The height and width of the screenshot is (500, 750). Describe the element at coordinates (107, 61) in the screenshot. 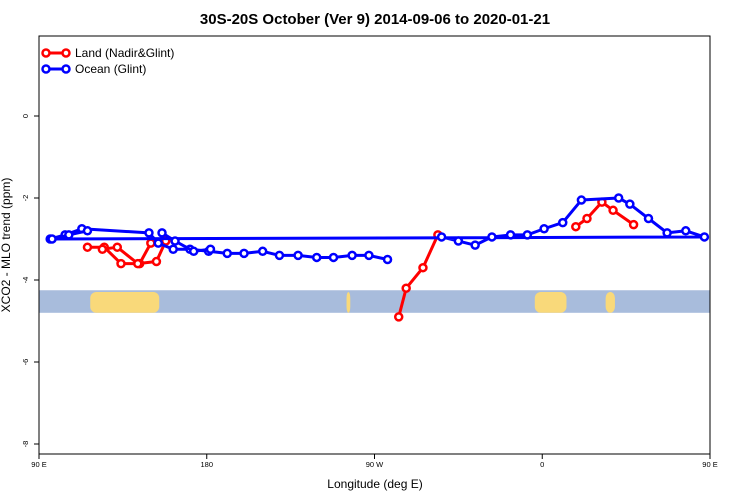

I see `legend: Land (Nadir&Glint) Ocean (Glint)` at that location.